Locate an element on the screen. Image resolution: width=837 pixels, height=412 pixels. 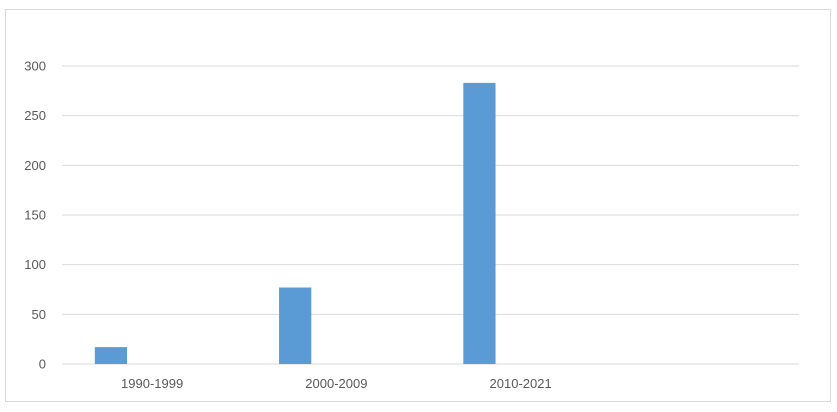
bar-2000-2009 is located at coordinates (295, 325).